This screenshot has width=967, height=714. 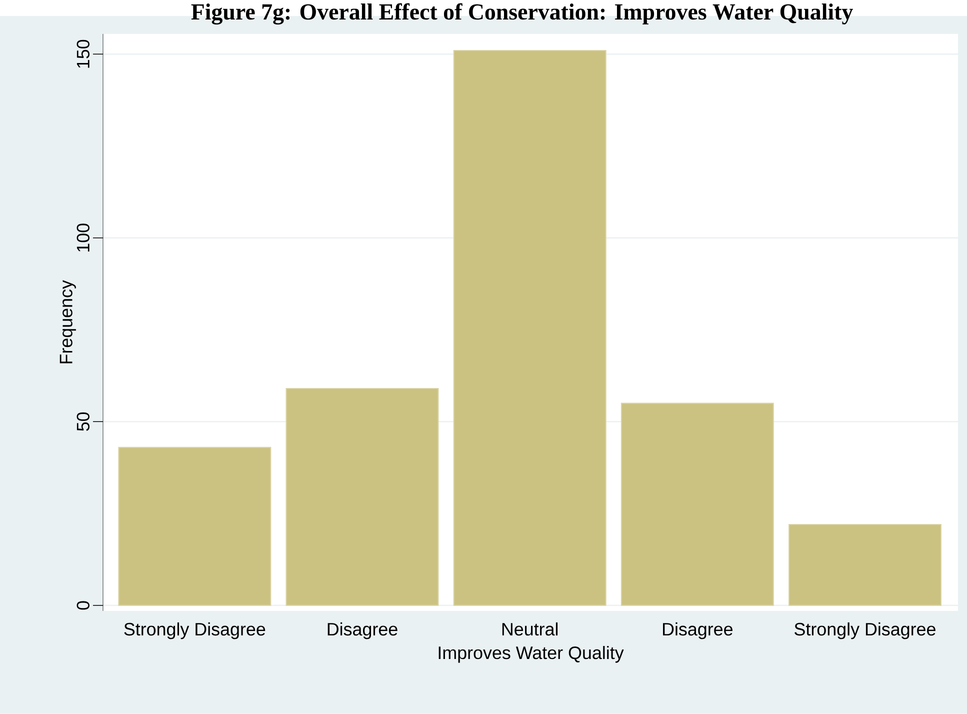 What do you see at coordinates (83, 605) in the screenshot?
I see `y-tick-label: 0` at bounding box center [83, 605].